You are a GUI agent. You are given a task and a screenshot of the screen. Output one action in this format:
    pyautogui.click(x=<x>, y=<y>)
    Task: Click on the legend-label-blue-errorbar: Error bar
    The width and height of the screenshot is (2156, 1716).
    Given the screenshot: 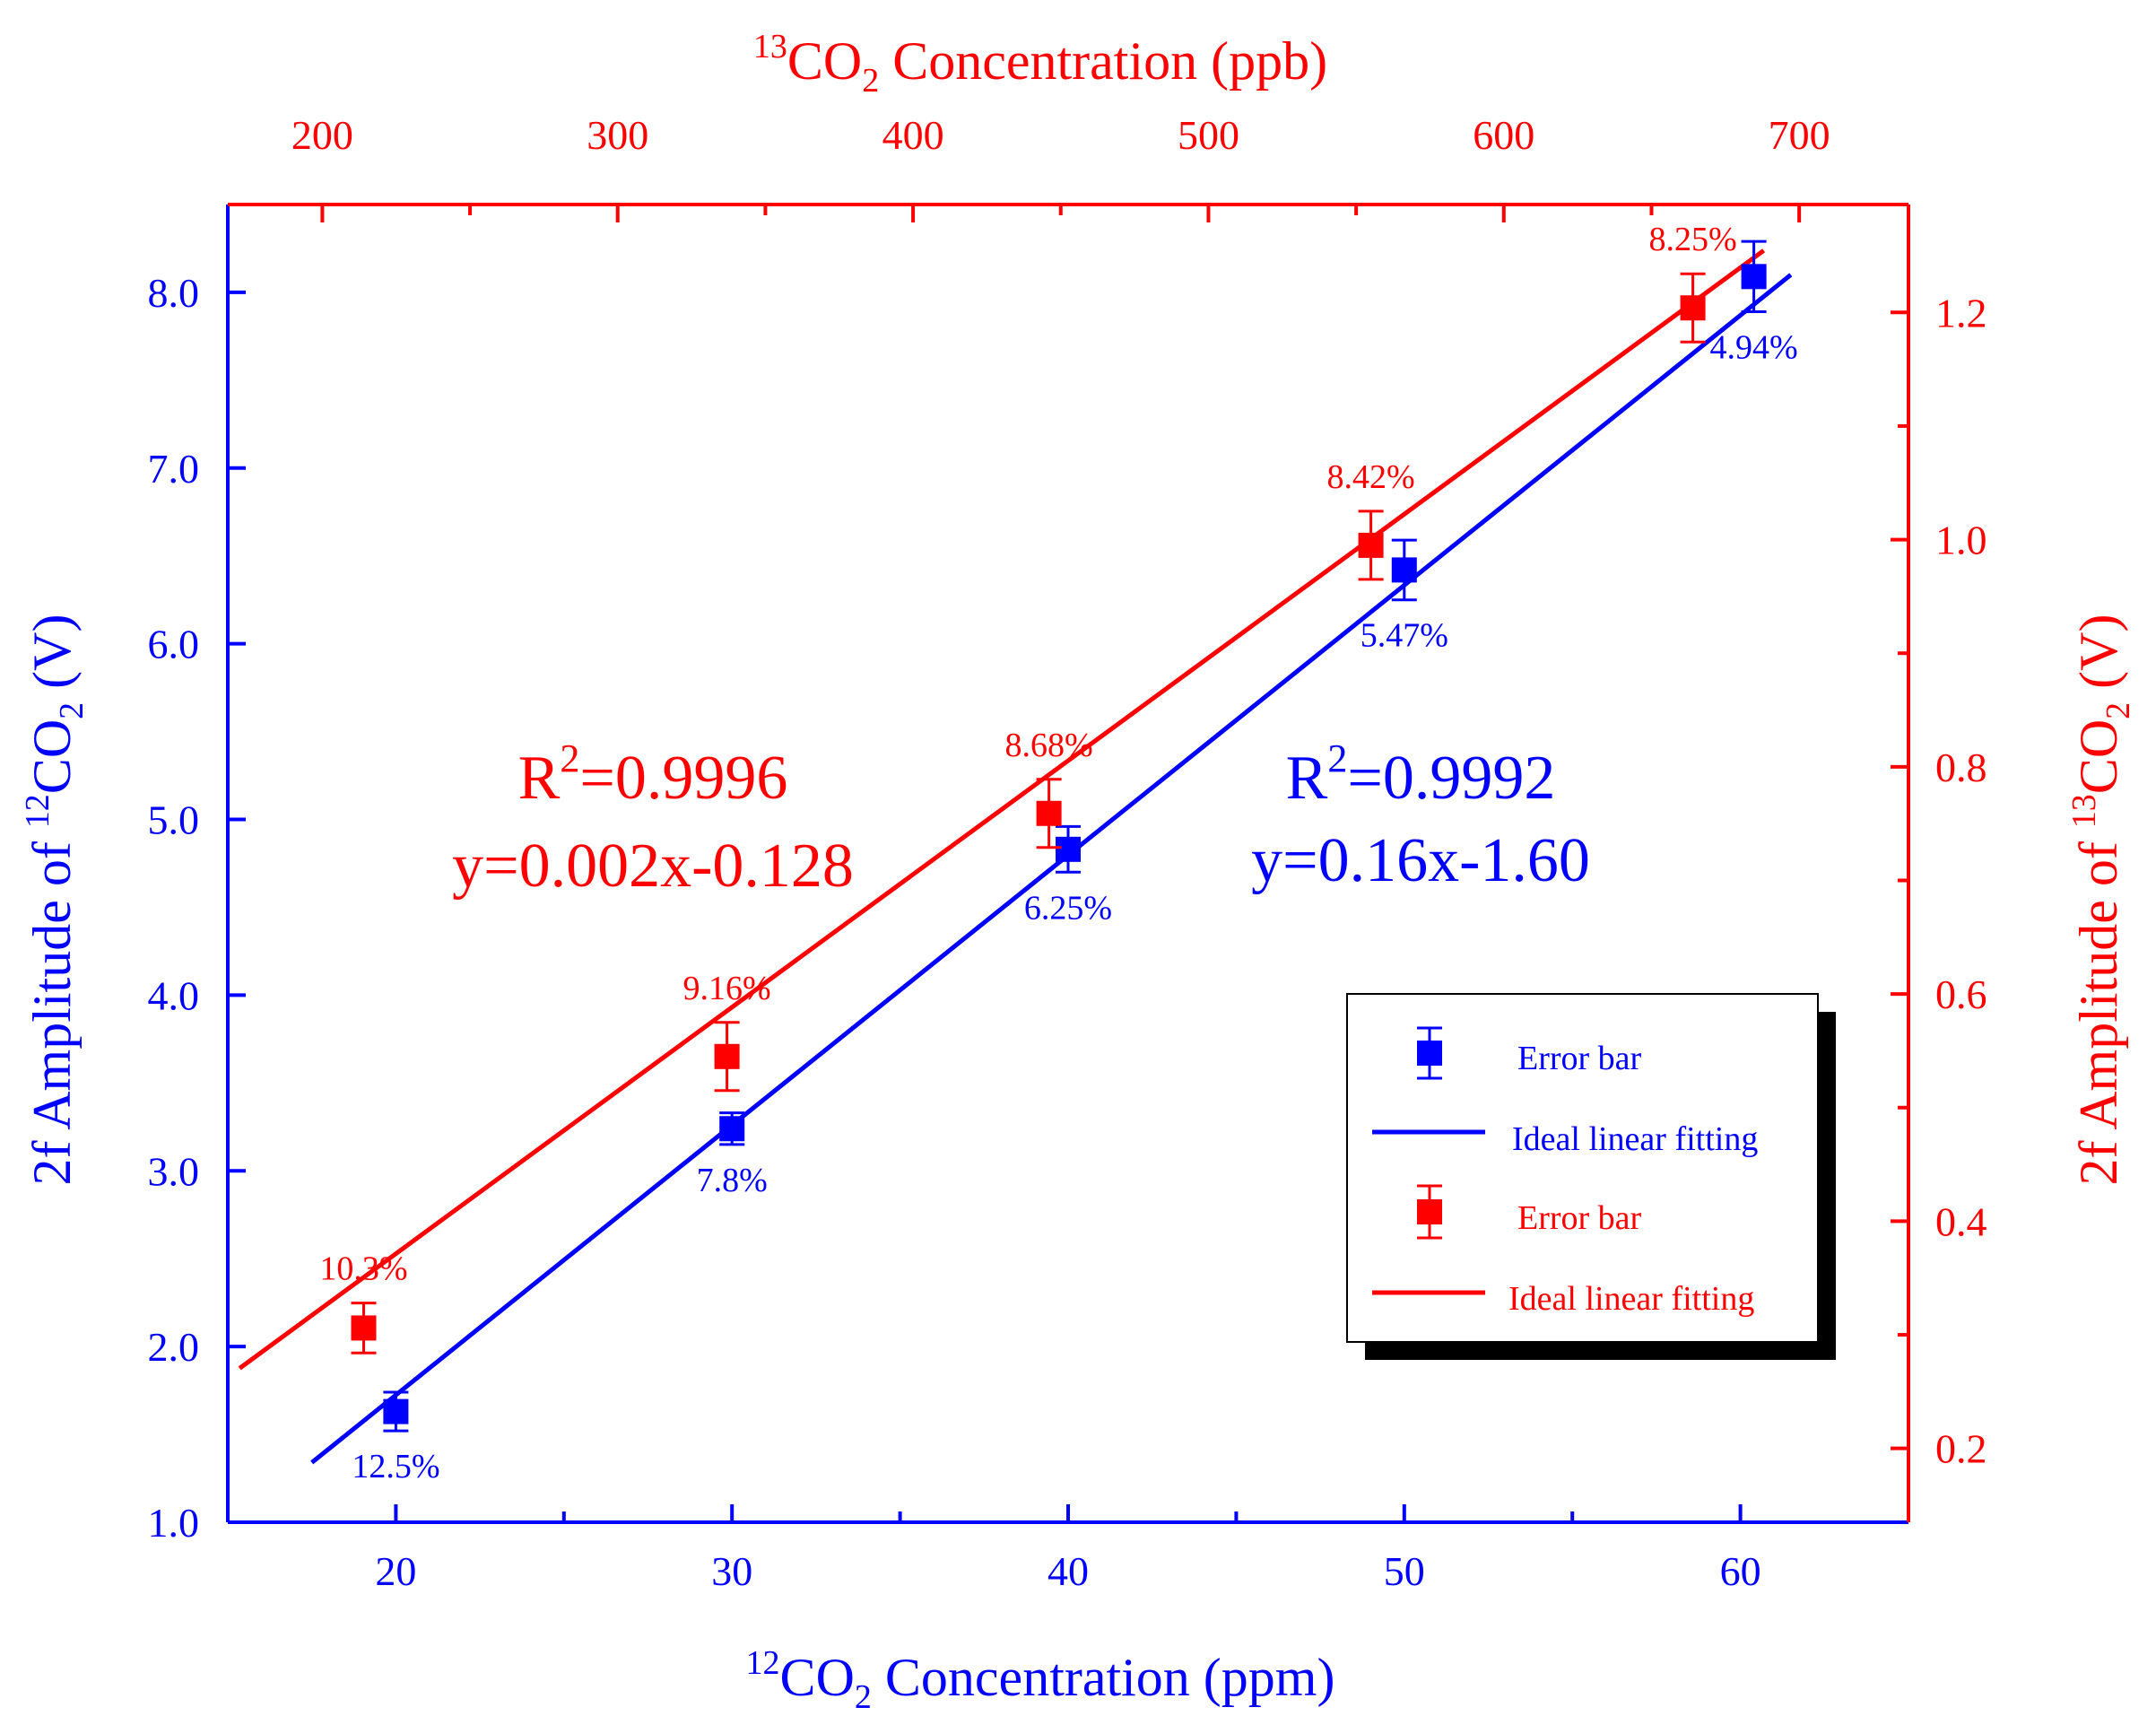 What is the action you would take?
    pyautogui.click(x=1579, y=1058)
    